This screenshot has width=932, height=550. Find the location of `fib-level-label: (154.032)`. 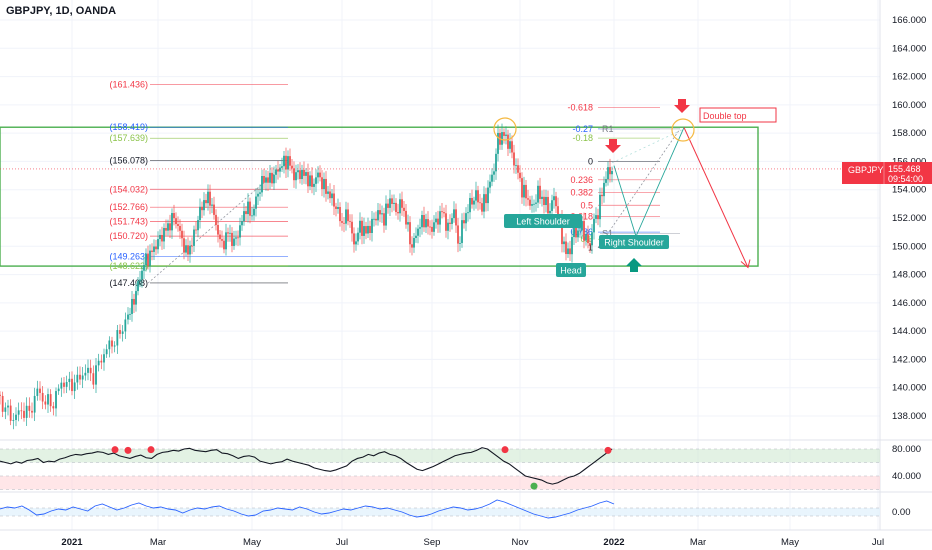

fib-level-label: (154.032) is located at coordinates (128, 189).